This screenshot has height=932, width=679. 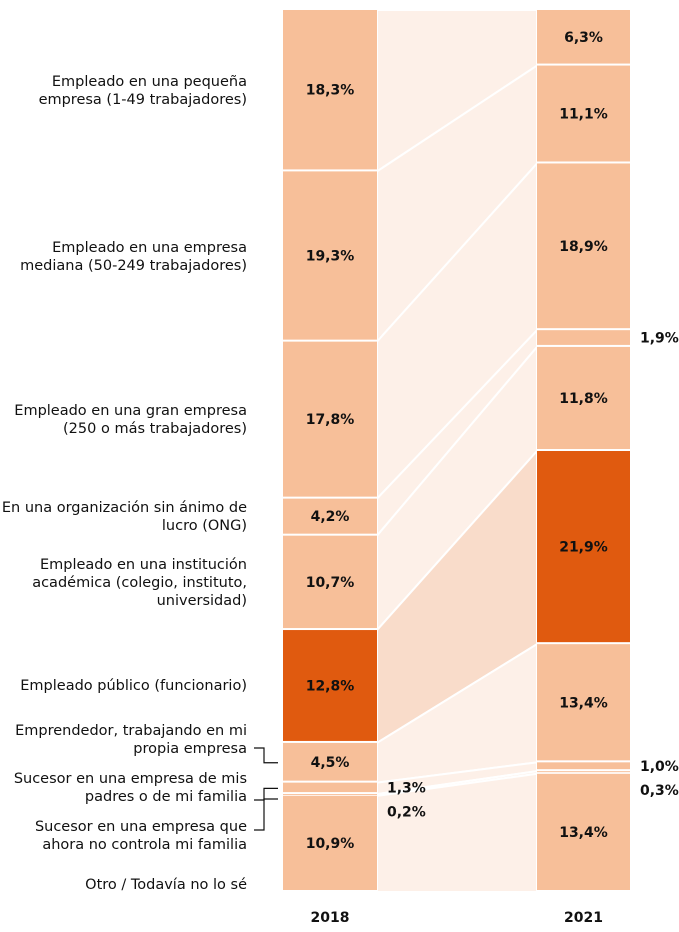 What do you see at coordinates (406, 812) in the screenshot?
I see `value-label: 0,2%` at bounding box center [406, 812].